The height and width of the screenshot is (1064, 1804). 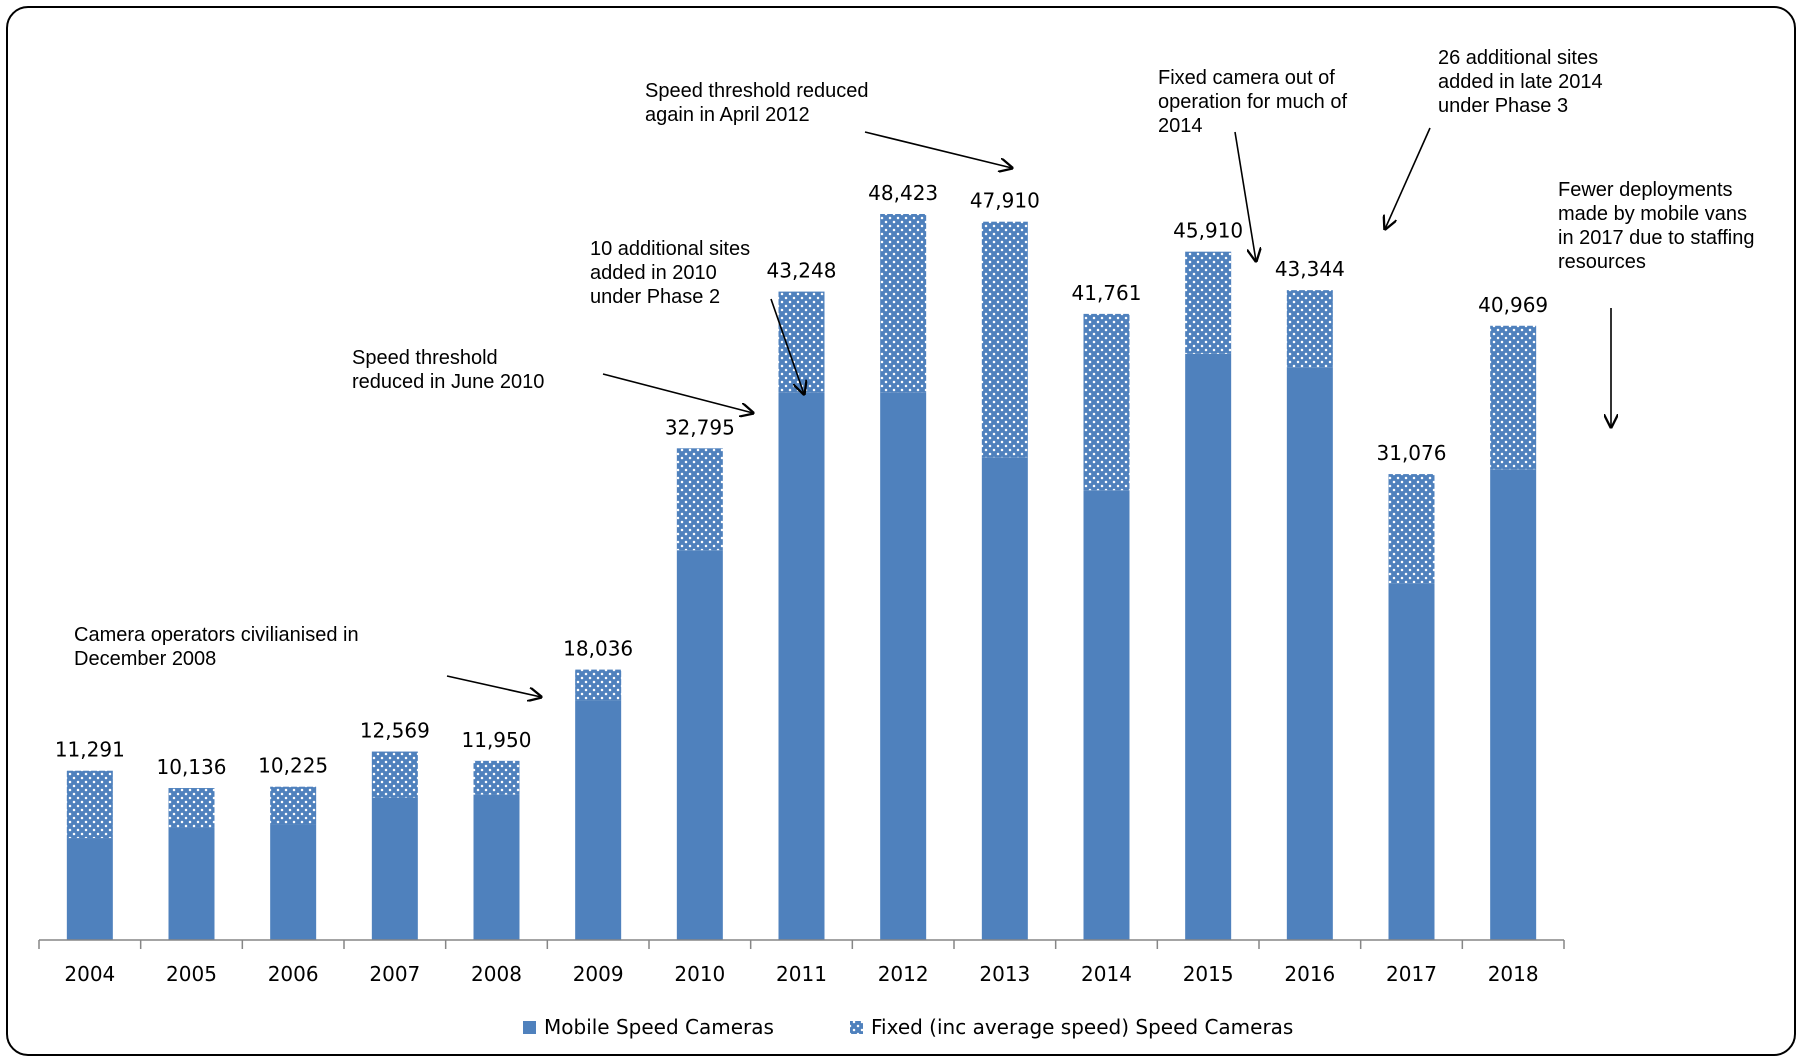 I want to click on total-label-2012: 48,423, so click(x=903, y=193).